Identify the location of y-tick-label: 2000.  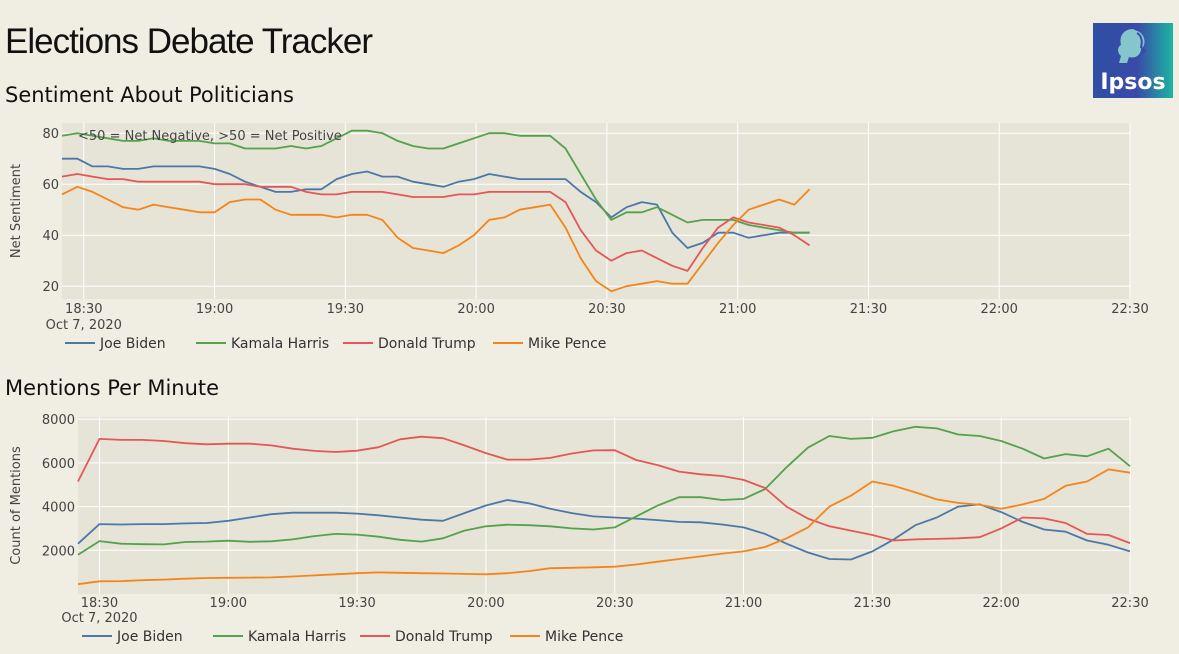
(58, 551).